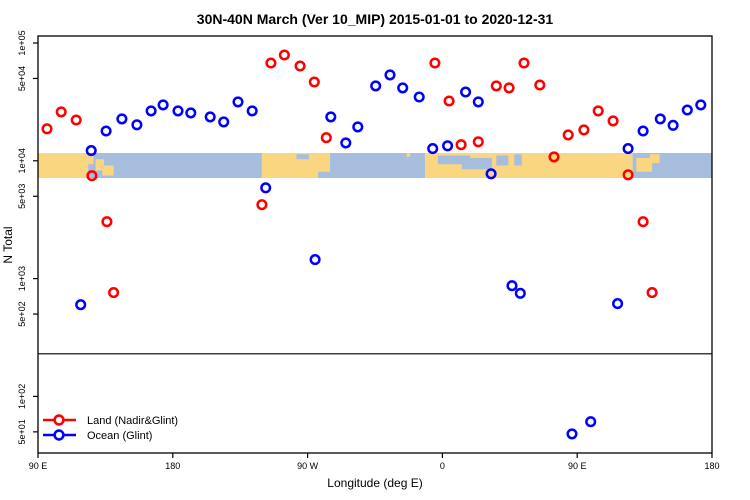 The height and width of the screenshot is (500, 750). What do you see at coordinates (502, 160) in the screenshot?
I see `map-patch-black-sea` at bounding box center [502, 160].